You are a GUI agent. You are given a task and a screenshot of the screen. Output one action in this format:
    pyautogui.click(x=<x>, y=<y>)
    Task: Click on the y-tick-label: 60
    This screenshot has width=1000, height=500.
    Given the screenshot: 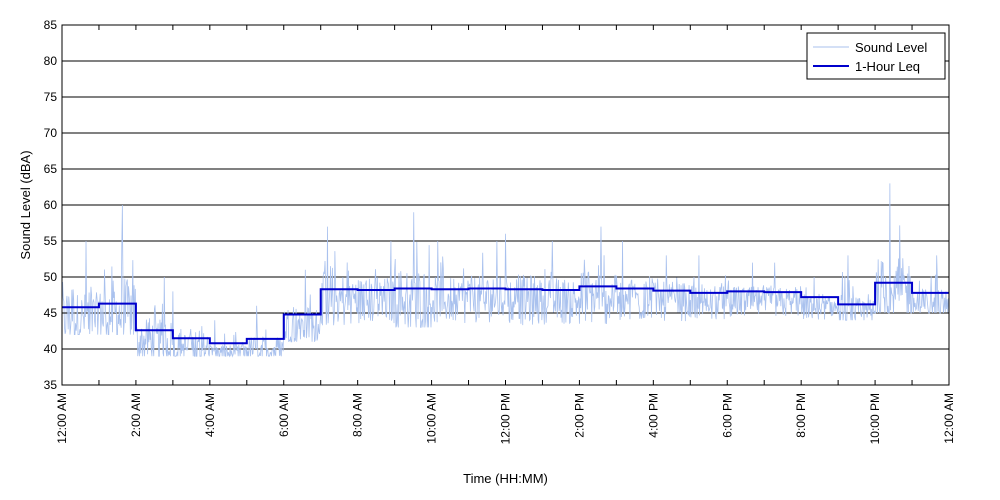 What is the action you would take?
    pyautogui.click(x=51, y=205)
    